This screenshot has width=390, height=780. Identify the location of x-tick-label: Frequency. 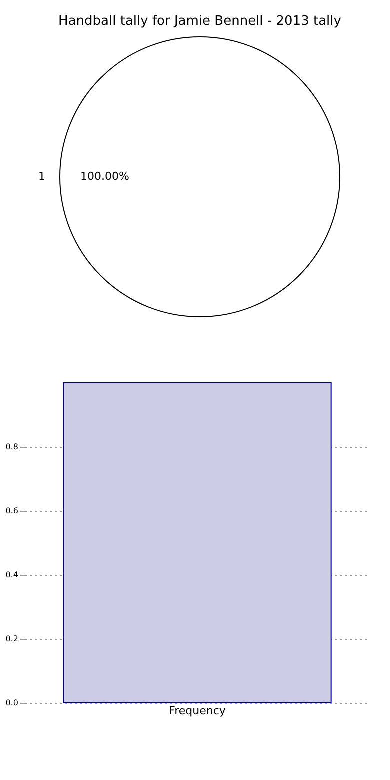
(197, 711).